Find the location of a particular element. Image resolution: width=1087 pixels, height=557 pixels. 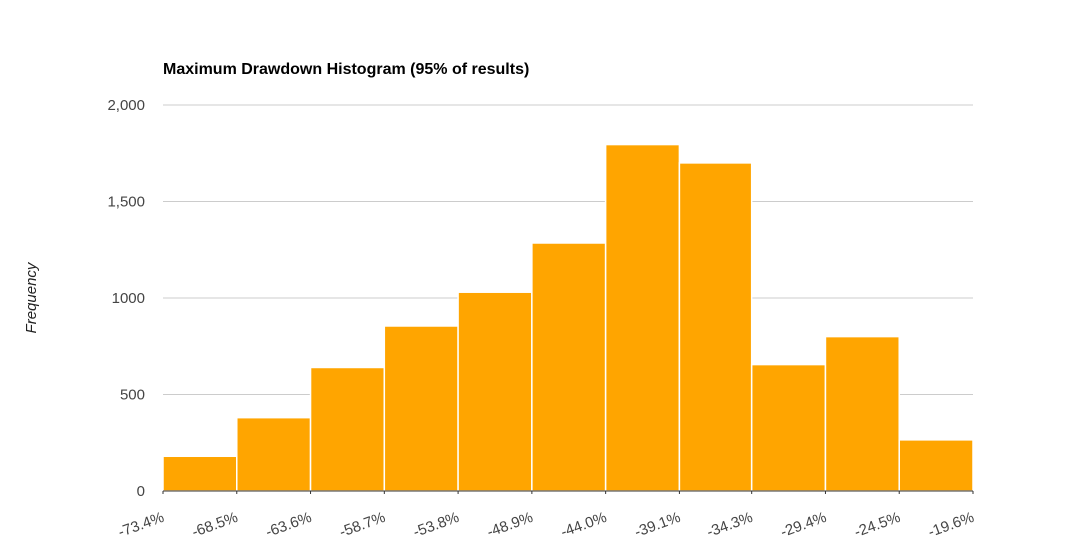

y-tick-label: 2,000 is located at coordinates (126, 105).